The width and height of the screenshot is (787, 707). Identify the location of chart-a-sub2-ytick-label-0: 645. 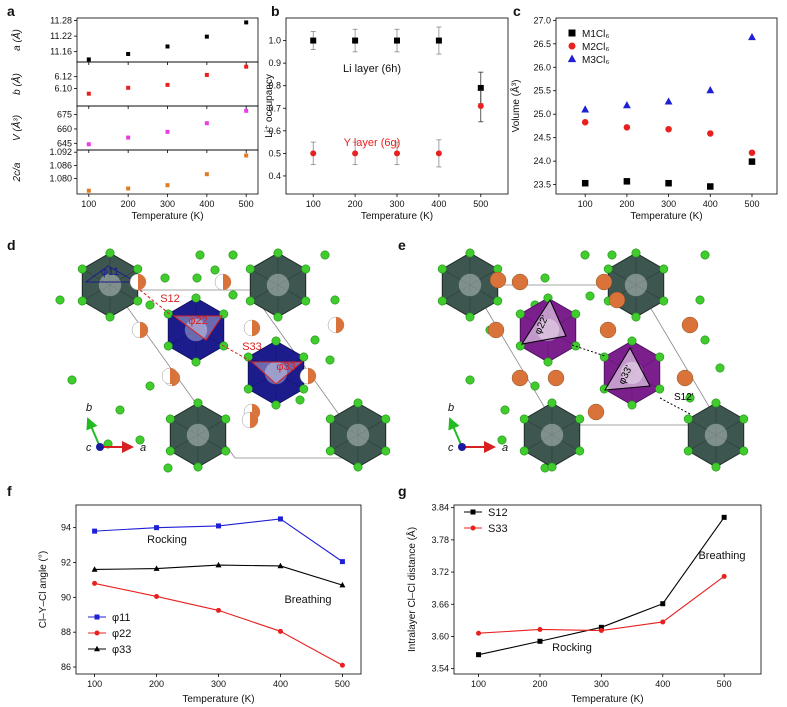
(64, 143).